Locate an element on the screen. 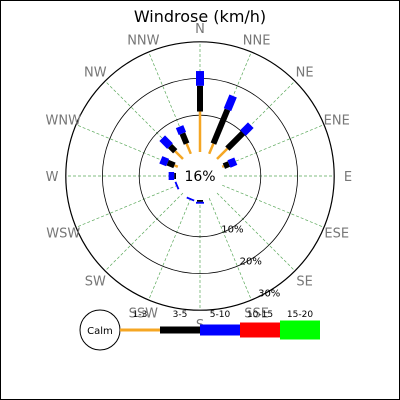 The width and height of the screenshot is (400, 400). direction-label-sse: SSE is located at coordinates (256, 314).